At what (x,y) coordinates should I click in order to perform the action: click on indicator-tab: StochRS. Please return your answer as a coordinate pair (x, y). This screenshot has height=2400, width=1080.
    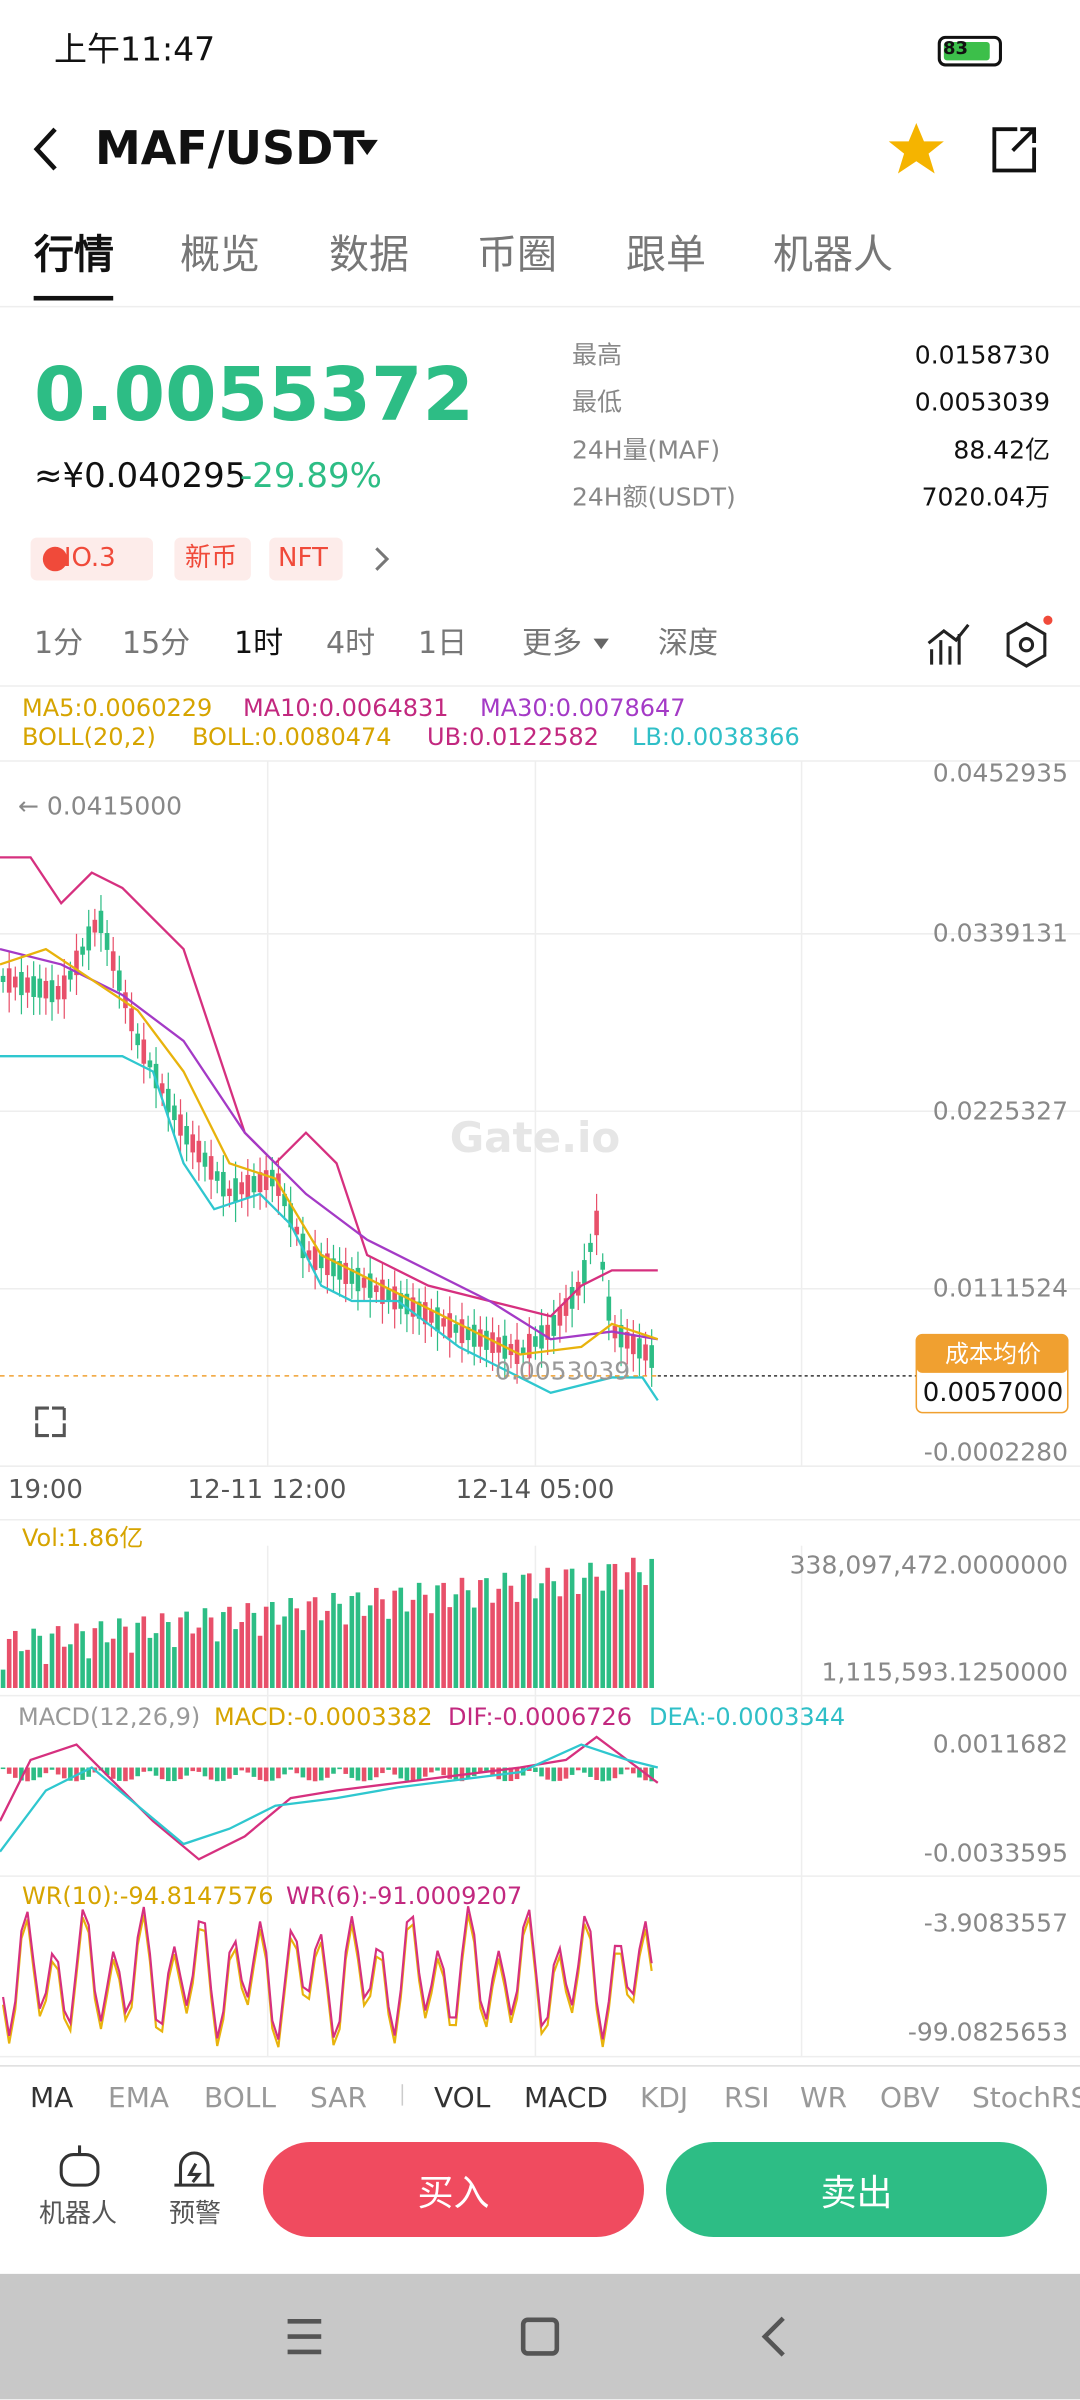
    Looking at the image, I should click on (1026, 2097).